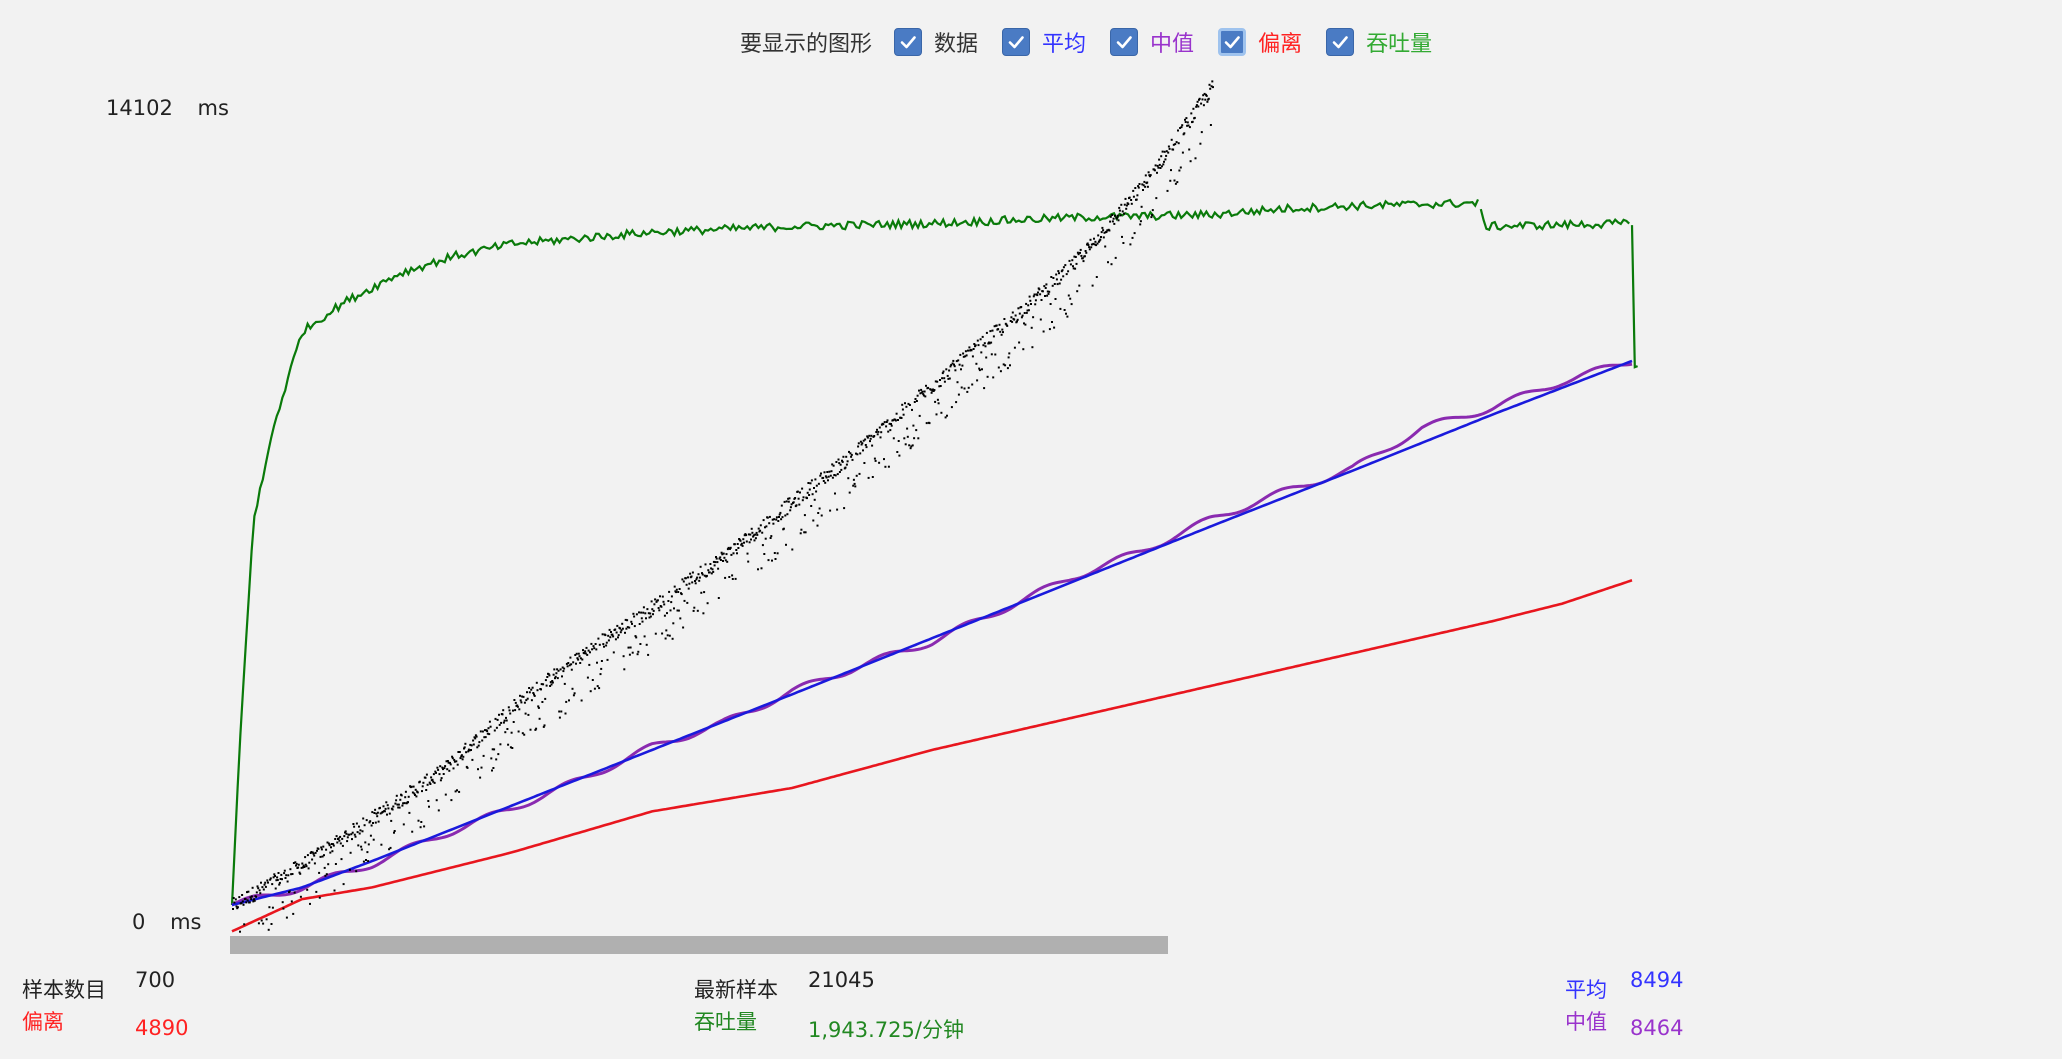 Image resolution: width=2062 pixels, height=1059 pixels. I want to click on checkbox-deviation, so click(1232, 42).